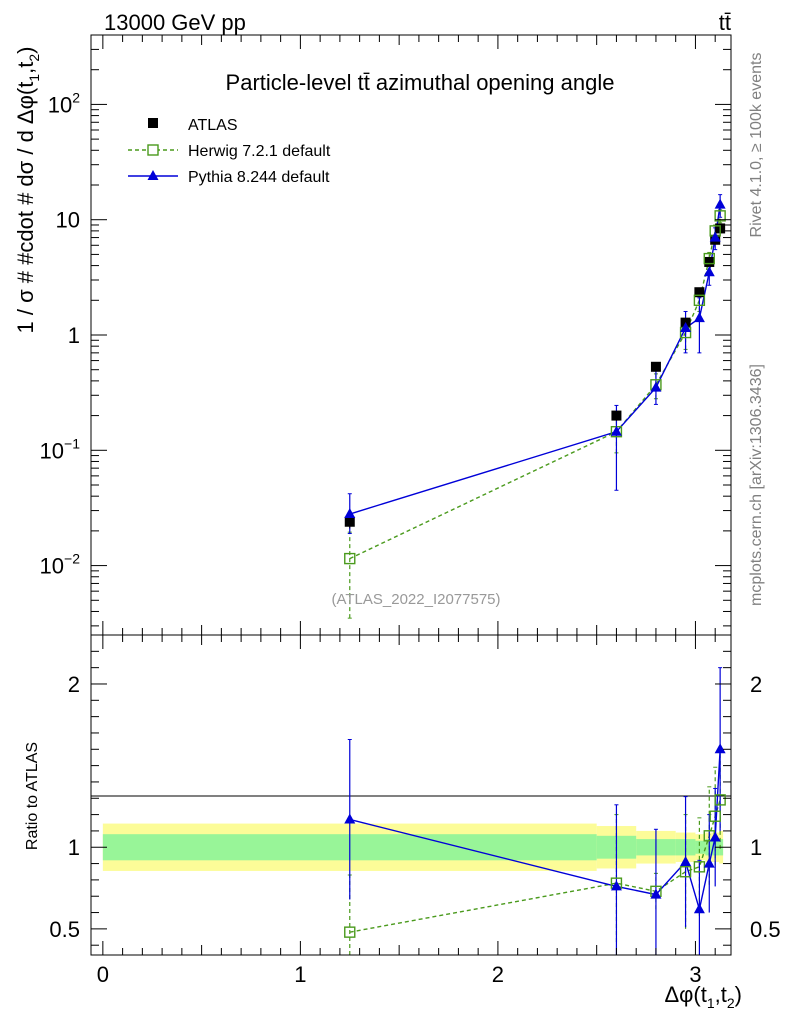 The width and height of the screenshot is (786, 1024). What do you see at coordinates (60, 565) in the screenshot?
I see `main-y-tick-label: 10⁻²` at bounding box center [60, 565].